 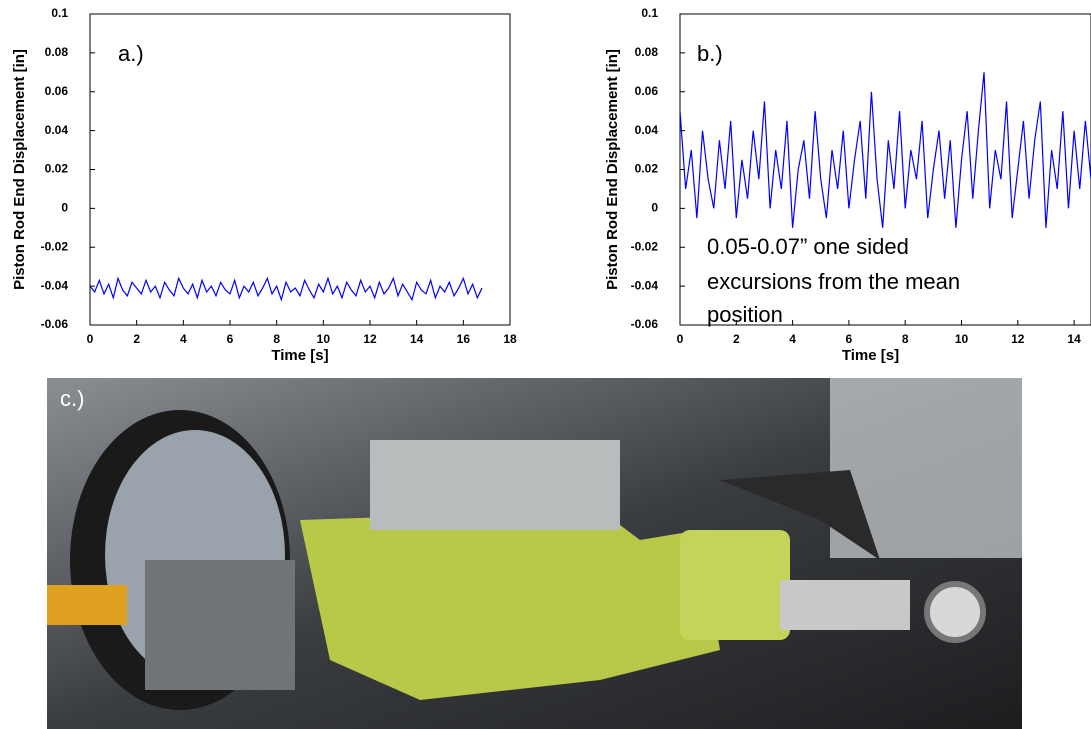 I want to click on photo-piston-rod, so click(x=845, y=605).